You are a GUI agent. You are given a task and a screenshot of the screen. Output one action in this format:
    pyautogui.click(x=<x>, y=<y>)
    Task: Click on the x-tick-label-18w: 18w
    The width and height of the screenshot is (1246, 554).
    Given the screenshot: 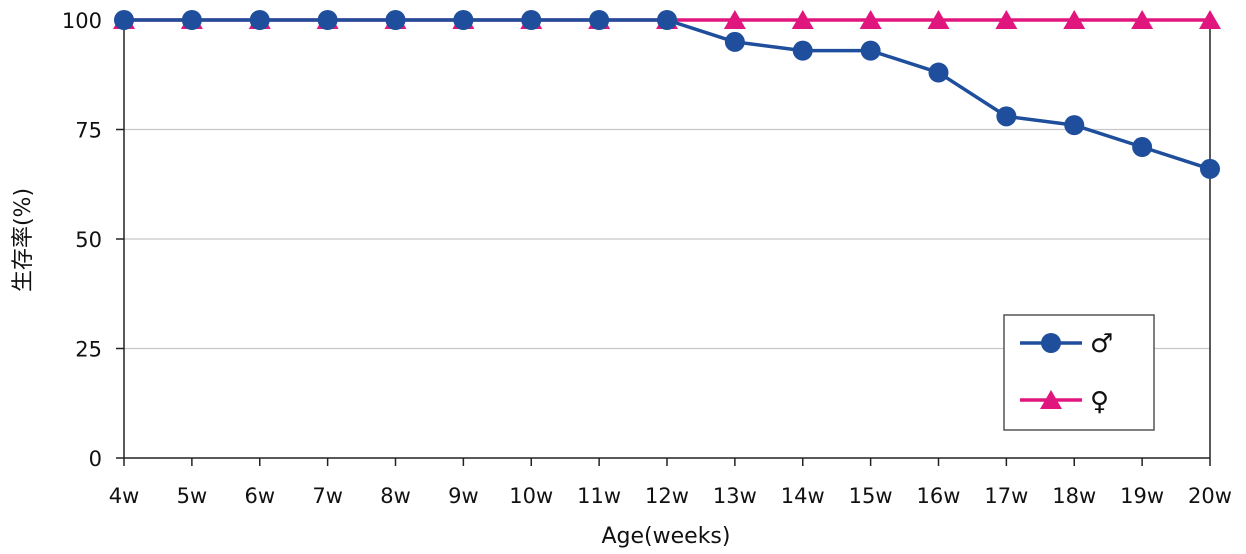 What is the action you would take?
    pyautogui.click(x=1074, y=496)
    